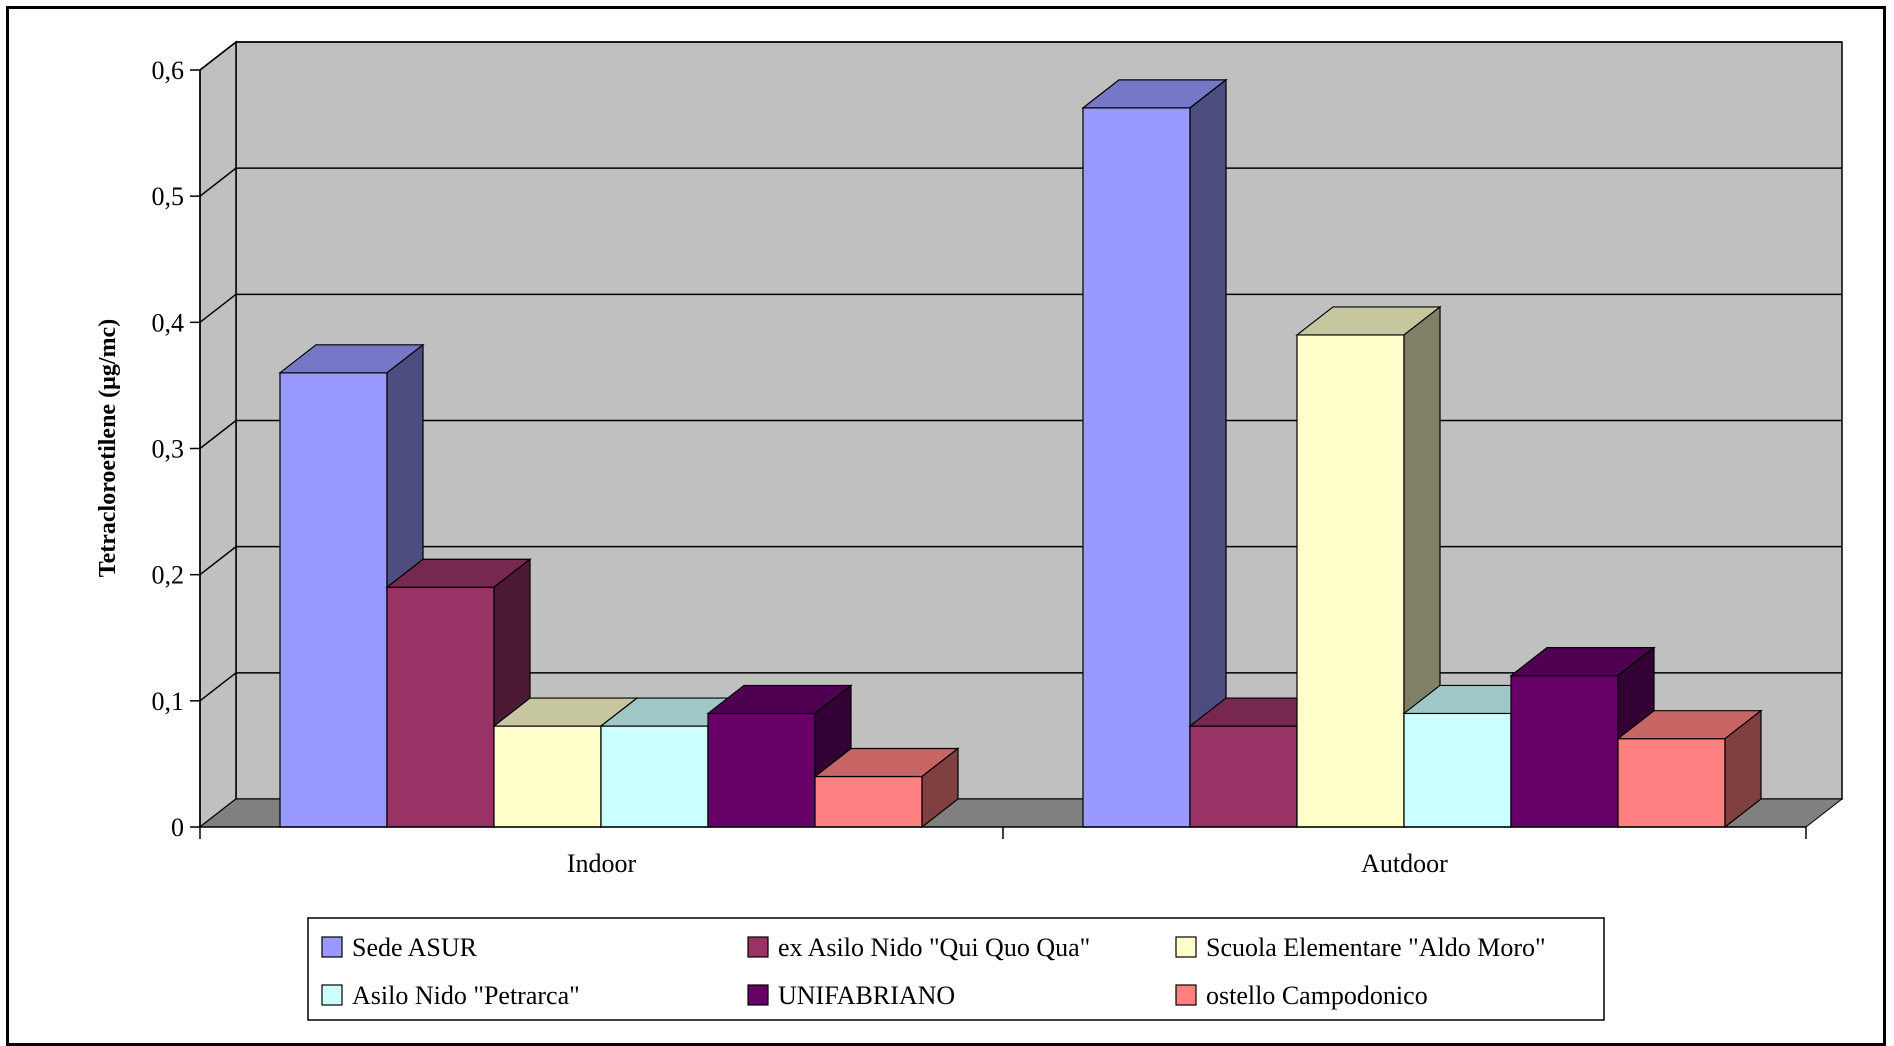 Image resolution: width=1894 pixels, height=1046 pixels. What do you see at coordinates (177, 827) in the screenshot?
I see `y-tick-label: 0` at bounding box center [177, 827].